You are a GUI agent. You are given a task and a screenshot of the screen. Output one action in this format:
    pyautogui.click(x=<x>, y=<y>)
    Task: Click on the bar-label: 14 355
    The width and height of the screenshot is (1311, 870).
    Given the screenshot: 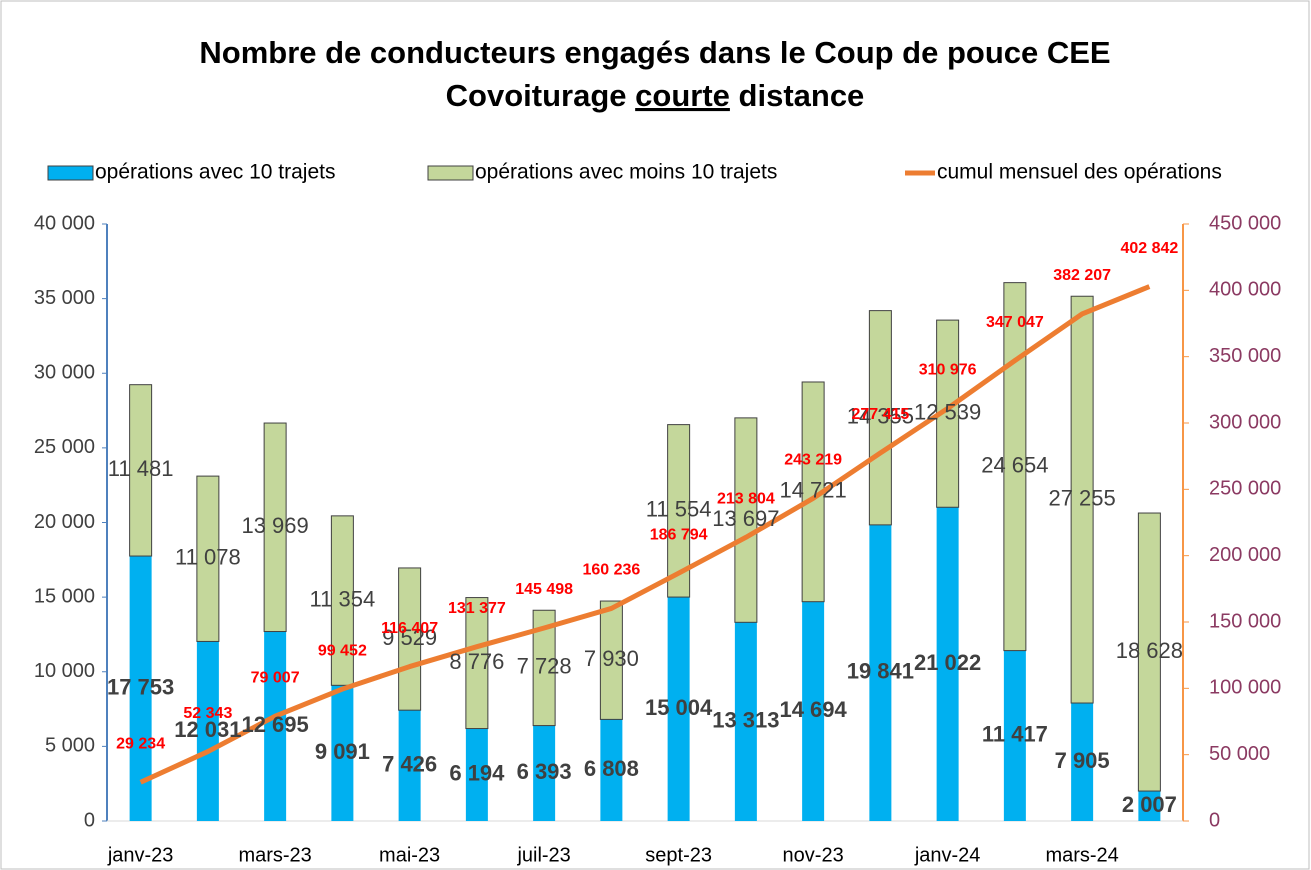 What is the action you would take?
    pyautogui.click(x=880, y=416)
    